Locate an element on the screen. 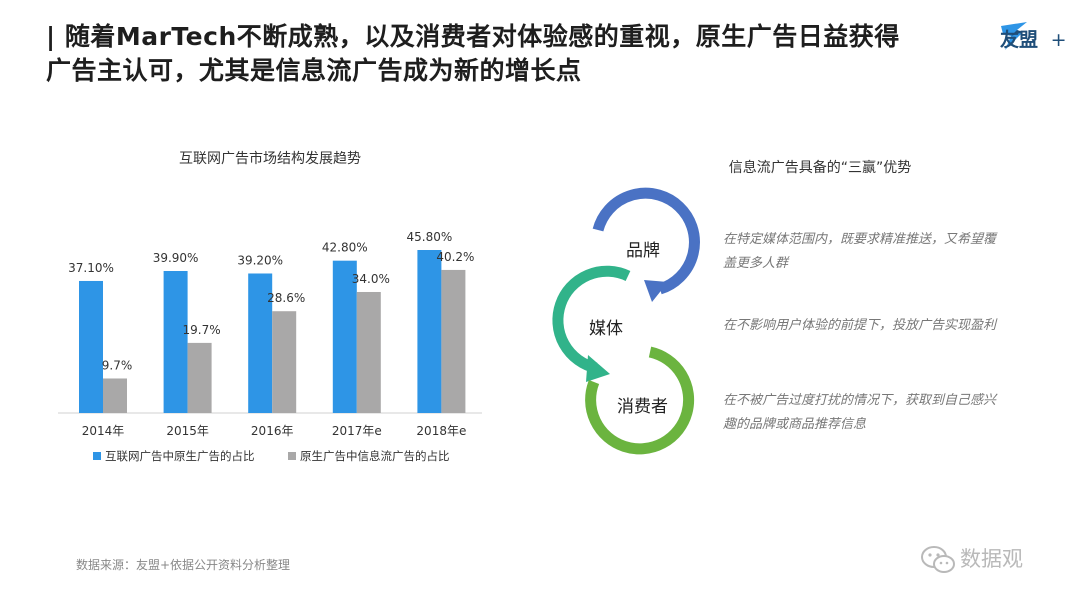 This screenshot has height=607, width=1080. consumer-ring is located at coordinates (640, 400).